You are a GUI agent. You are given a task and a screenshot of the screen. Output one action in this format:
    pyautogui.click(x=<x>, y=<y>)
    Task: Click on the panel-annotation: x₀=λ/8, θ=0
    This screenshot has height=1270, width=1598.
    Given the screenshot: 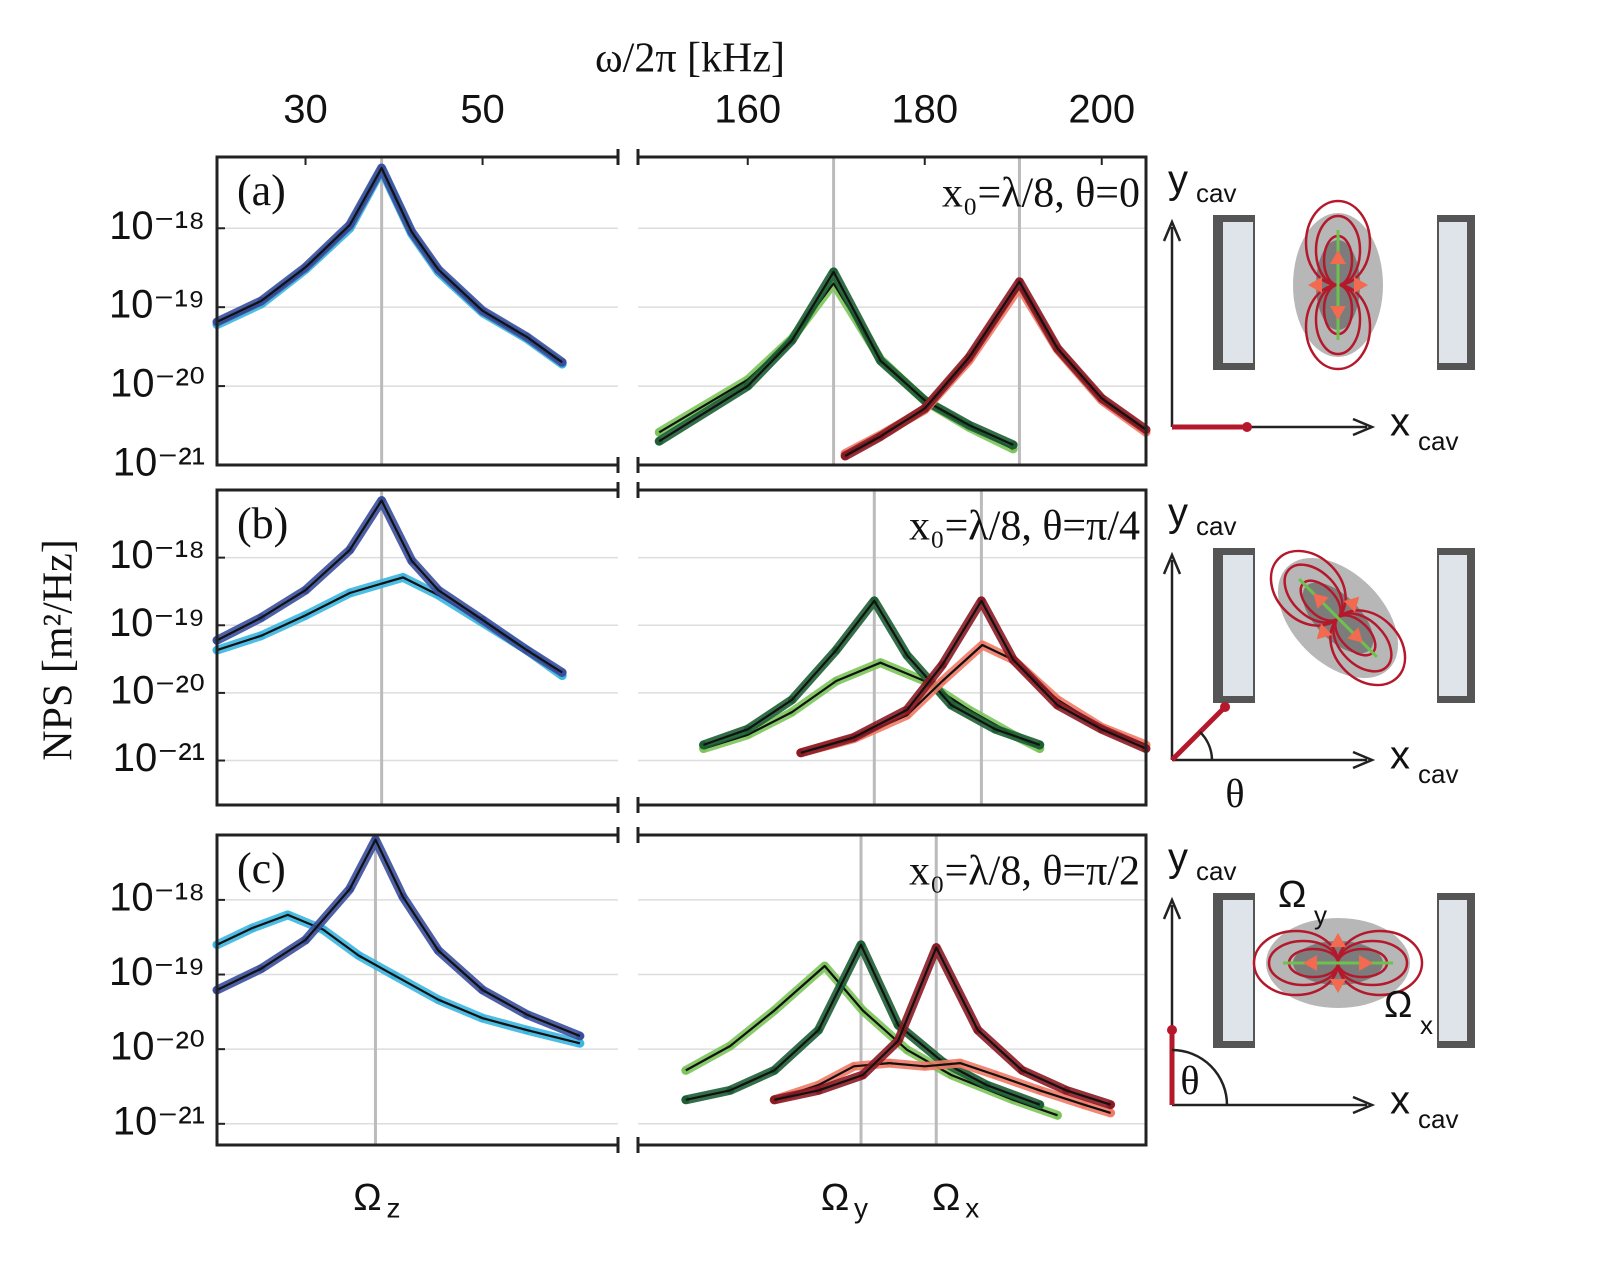 What is the action you would take?
    pyautogui.click(x=1041, y=194)
    